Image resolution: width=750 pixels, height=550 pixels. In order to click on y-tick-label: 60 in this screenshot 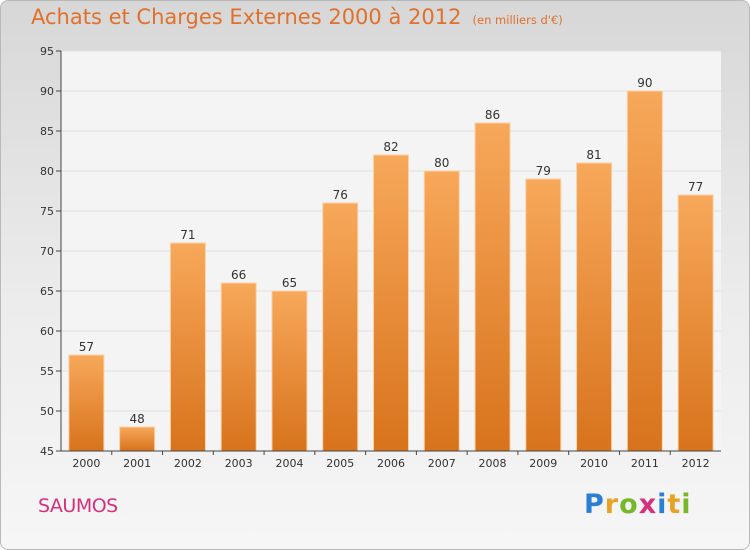, I will do `click(47, 331)`.